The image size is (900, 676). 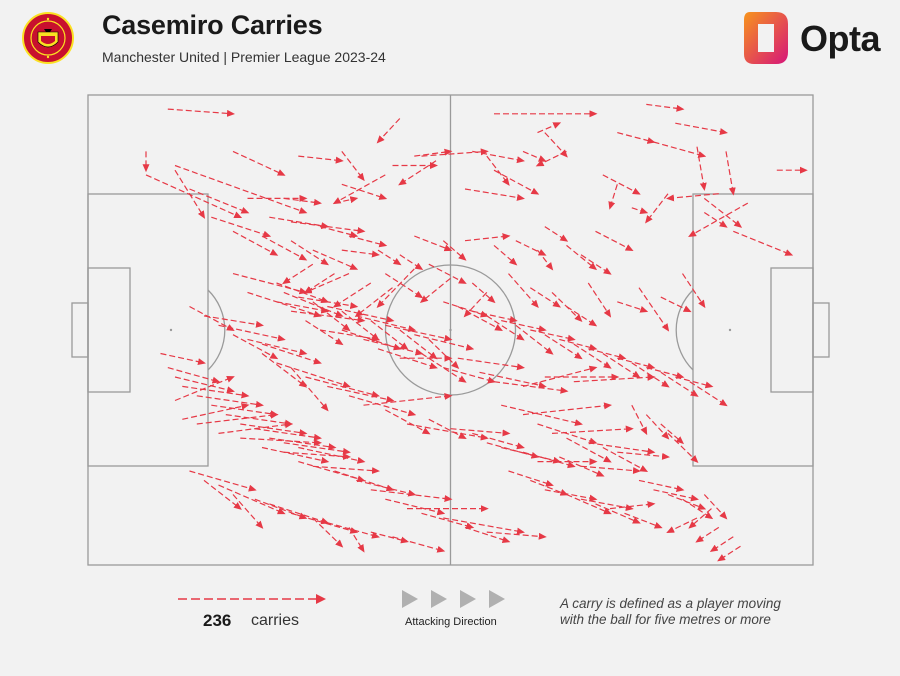 What do you see at coordinates (109, 330) in the screenshot?
I see `left-six-yard-box` at bounding box center [109, 330].